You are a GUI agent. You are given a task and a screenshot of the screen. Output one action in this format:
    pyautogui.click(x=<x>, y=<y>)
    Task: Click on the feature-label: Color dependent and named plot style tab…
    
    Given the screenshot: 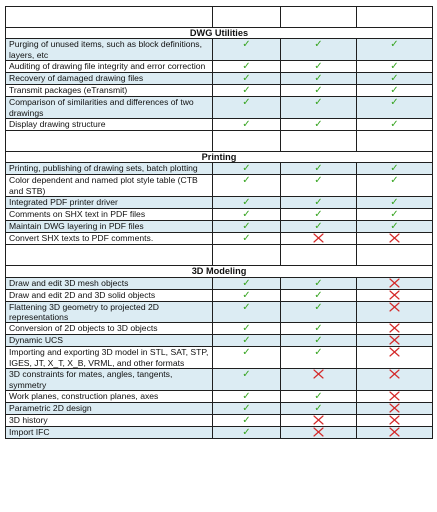 What is the action you would take?
    pyautogui.click(x=109, y=186)
    